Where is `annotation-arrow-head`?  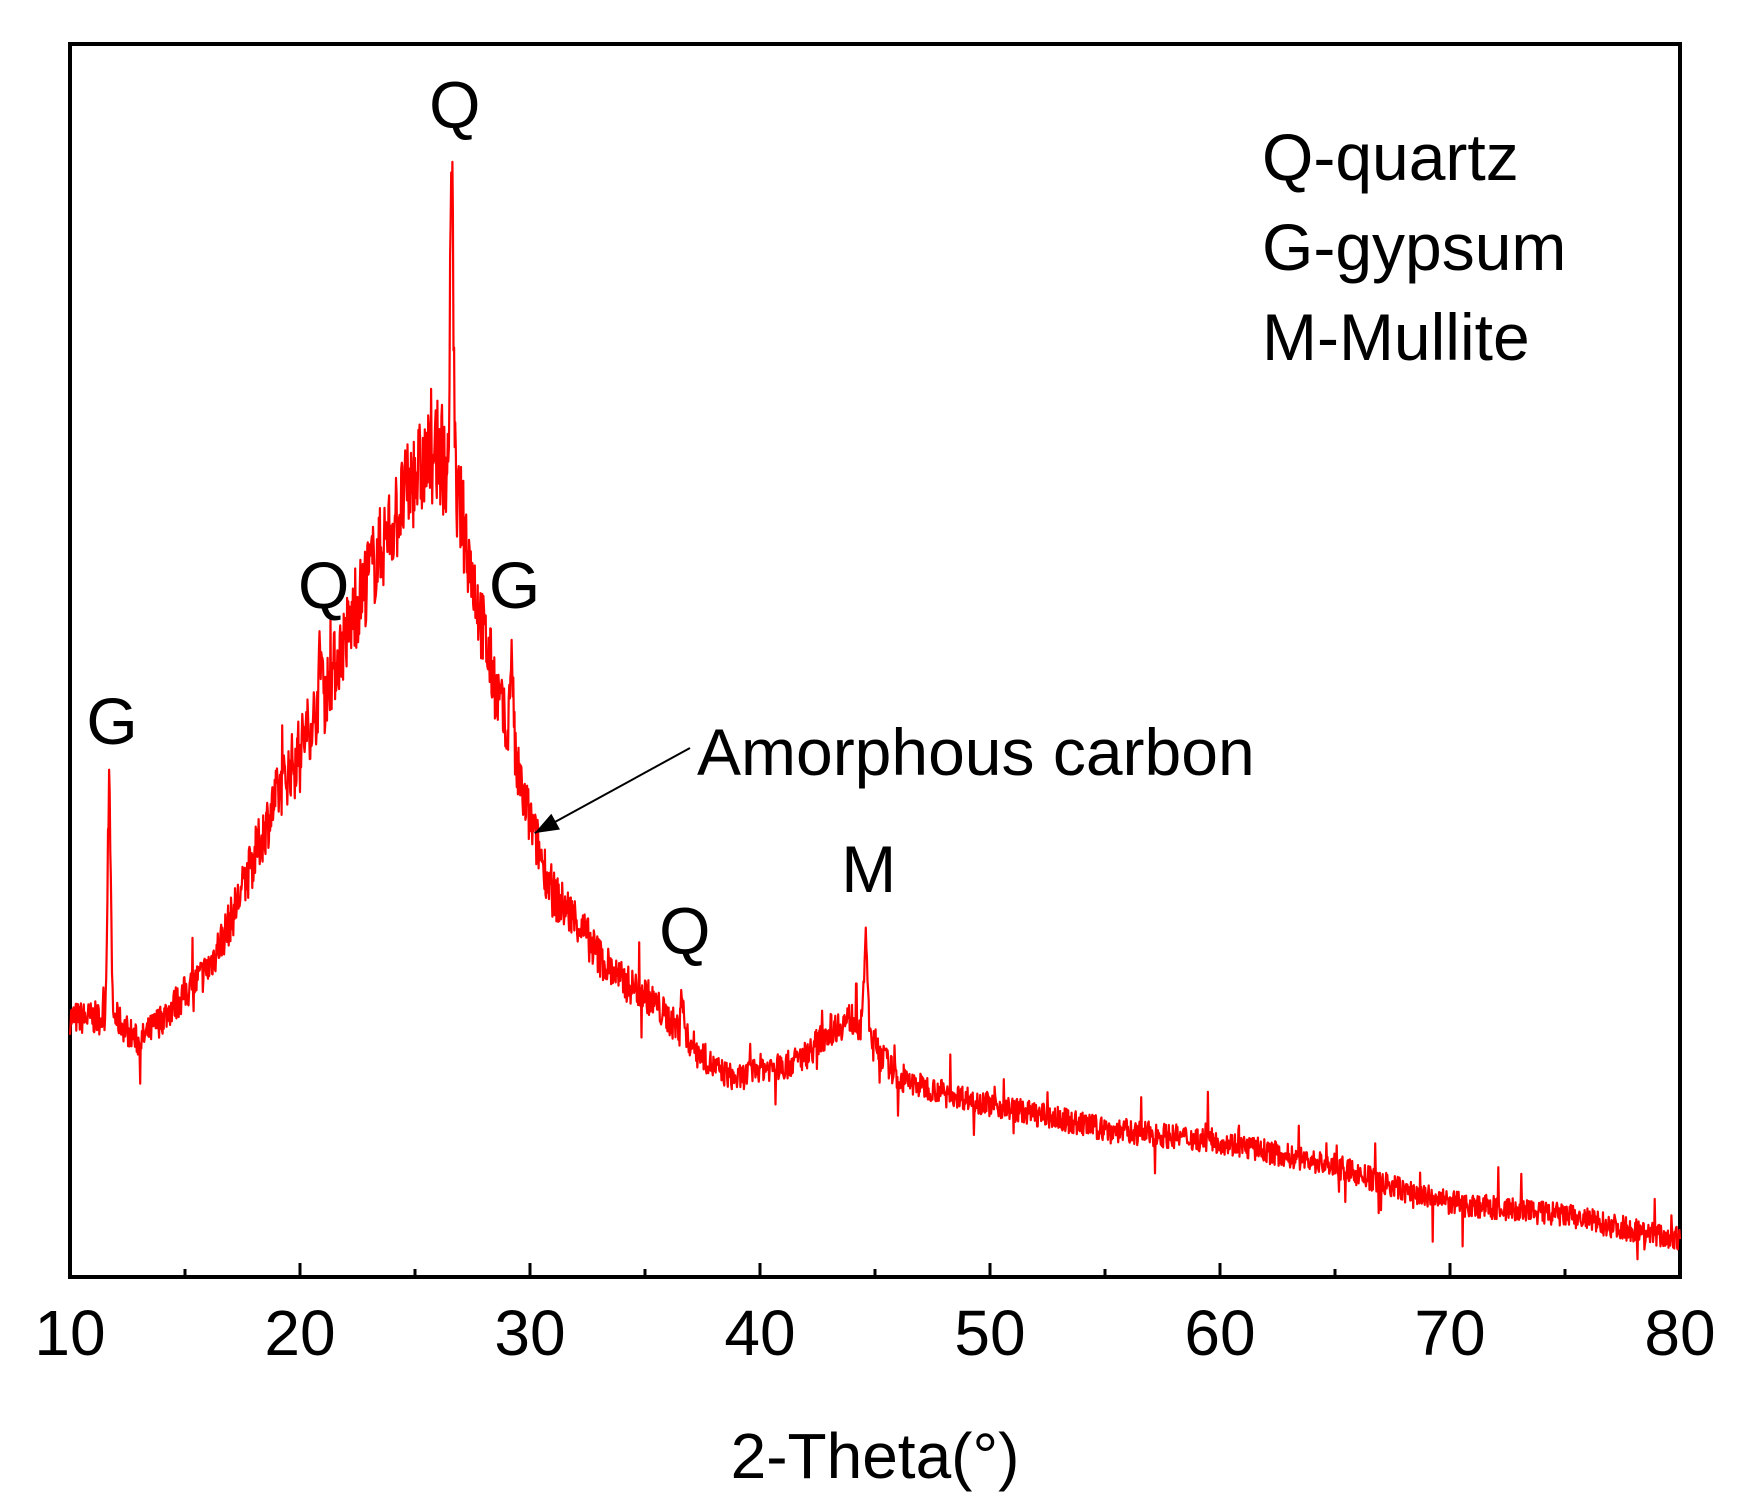 annotation-arrow-head is located at coordinates (547, 823).